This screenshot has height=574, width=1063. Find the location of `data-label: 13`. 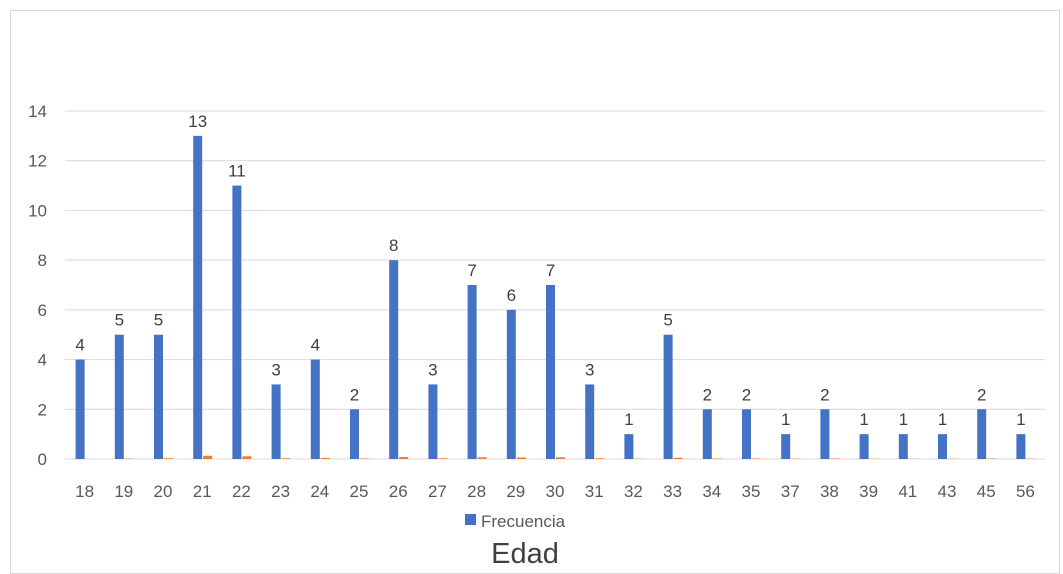

data-label: 13 is located at coordinates (197, 121).